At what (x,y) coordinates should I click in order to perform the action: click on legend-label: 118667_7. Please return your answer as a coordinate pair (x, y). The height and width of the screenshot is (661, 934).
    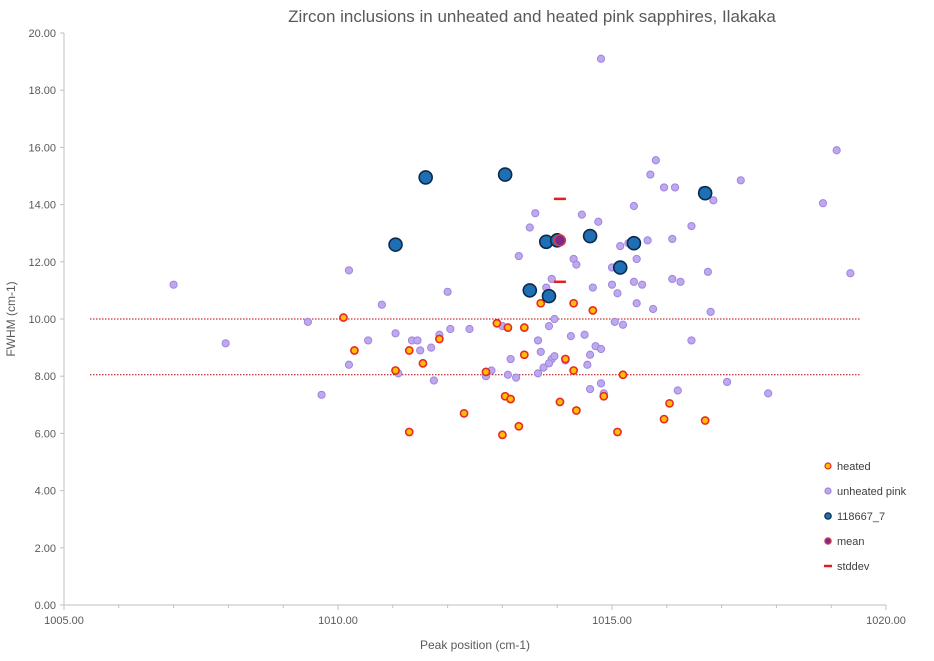
    Looking at the image, I should click on (861, 517).